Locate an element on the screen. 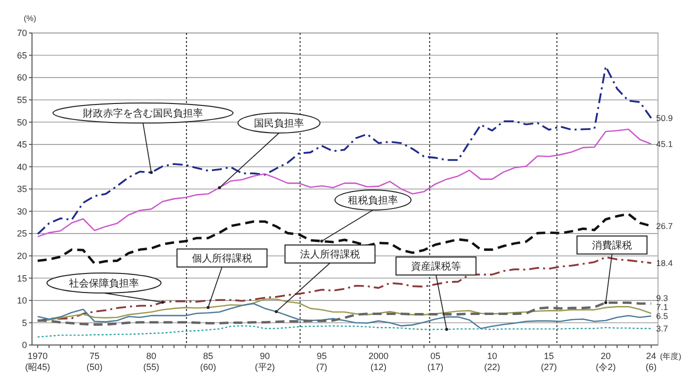 This screenshot has height=388, width=690. x-tick-label: 90 is located at coordinates (265, 356).